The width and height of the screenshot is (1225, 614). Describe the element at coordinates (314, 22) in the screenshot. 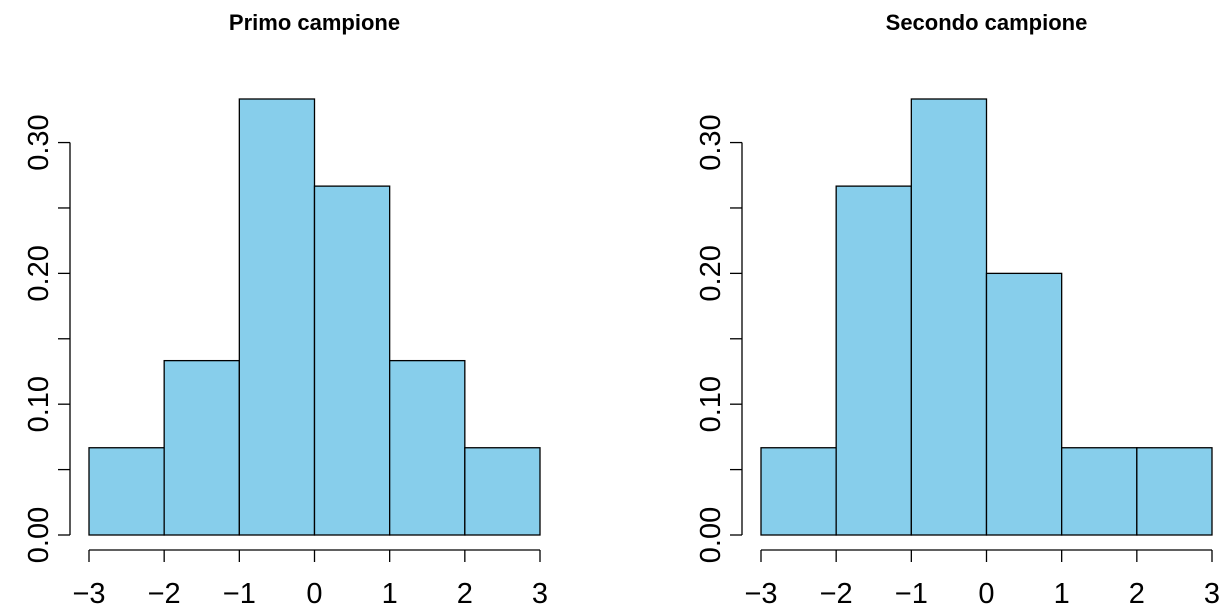

I see `chart-title: Primo campione` at that location.